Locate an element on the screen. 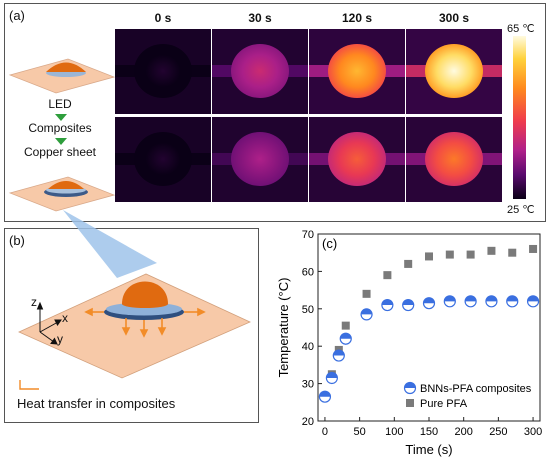 The height and width of the screenshot is (462, 550). y-tick-label: 20 is located at coordinates (308, 422).